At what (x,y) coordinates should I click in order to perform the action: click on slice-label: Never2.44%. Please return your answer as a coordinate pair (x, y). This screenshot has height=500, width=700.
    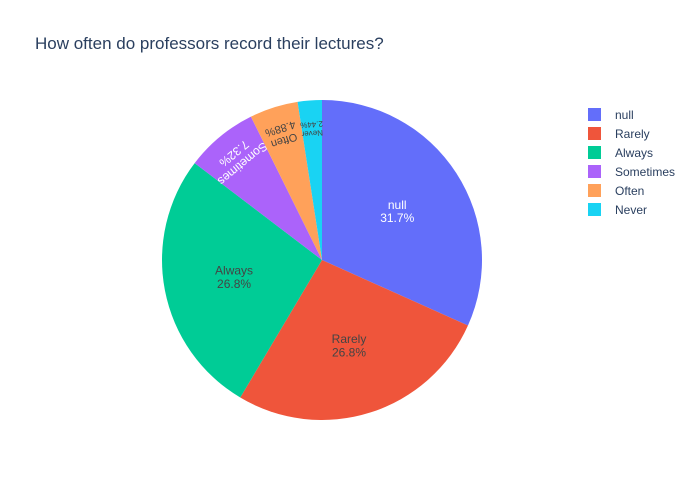
    Looking at the image, I should click on (312, 129).